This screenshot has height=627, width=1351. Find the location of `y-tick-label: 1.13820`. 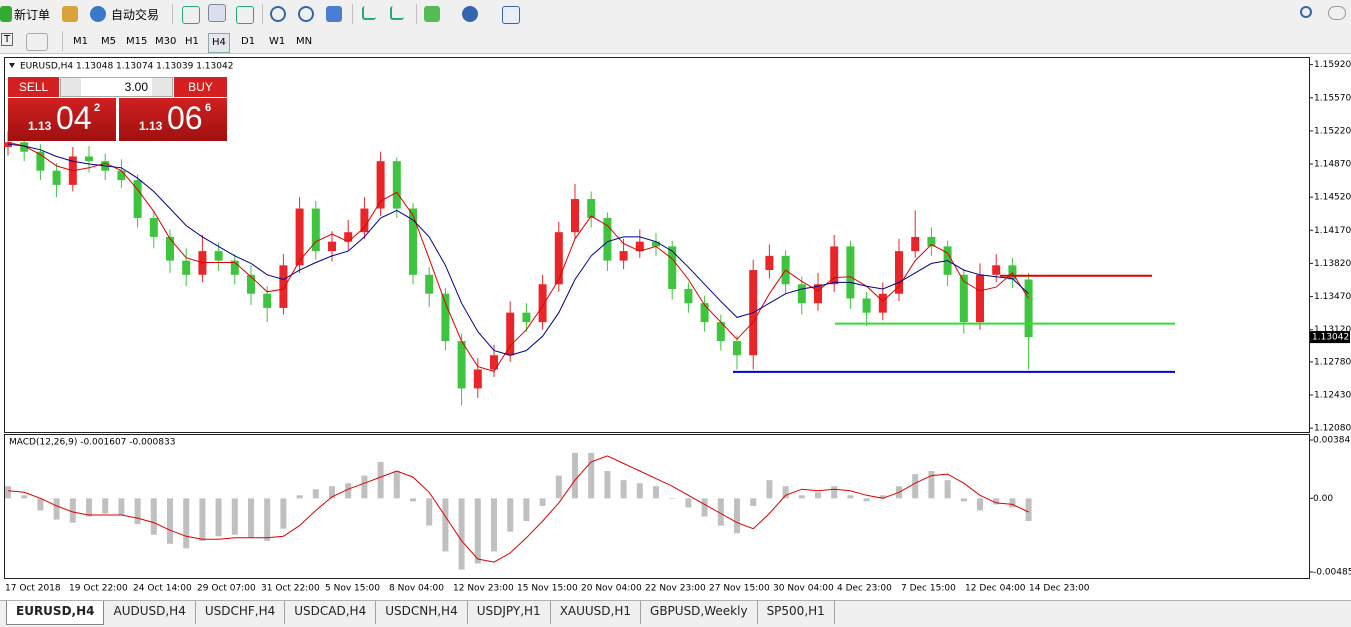

y-tick-label: 1.13820 is located at coordinates (1332, 264).